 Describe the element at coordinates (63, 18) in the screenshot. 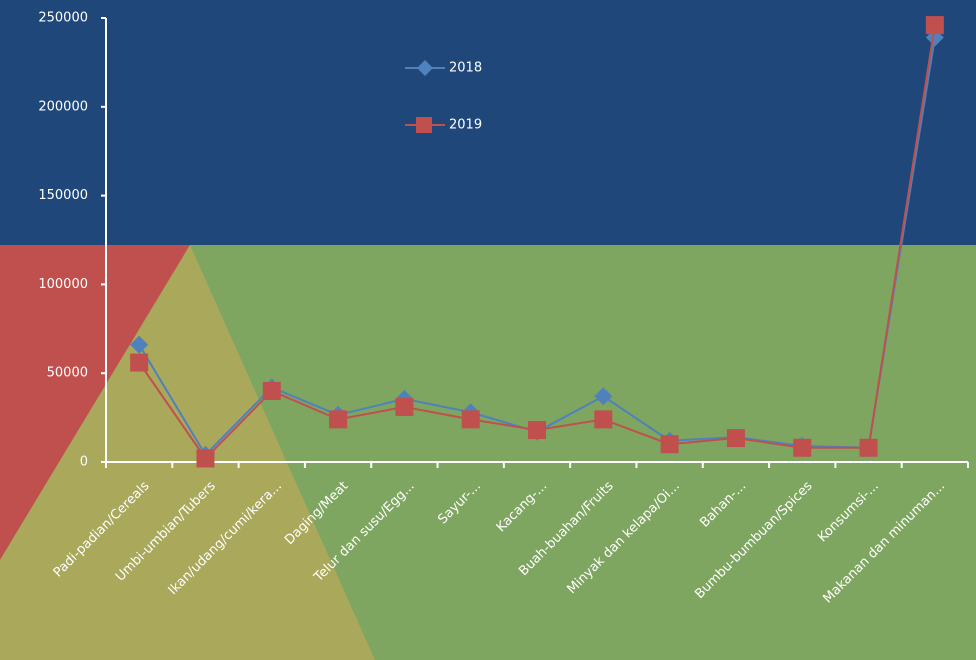

I see `y-tick-label: 250000` at that location.